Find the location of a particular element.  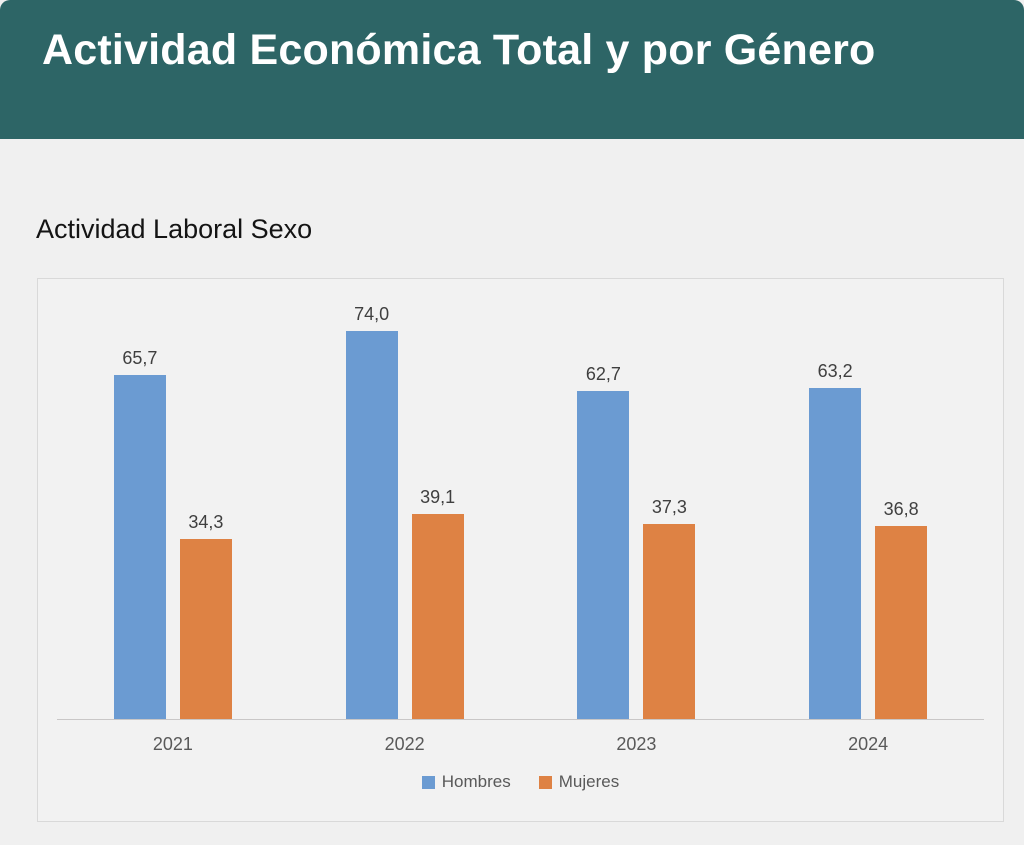

bar-group-2021: 65,7 34,3 is located at coordinates (173, 499).